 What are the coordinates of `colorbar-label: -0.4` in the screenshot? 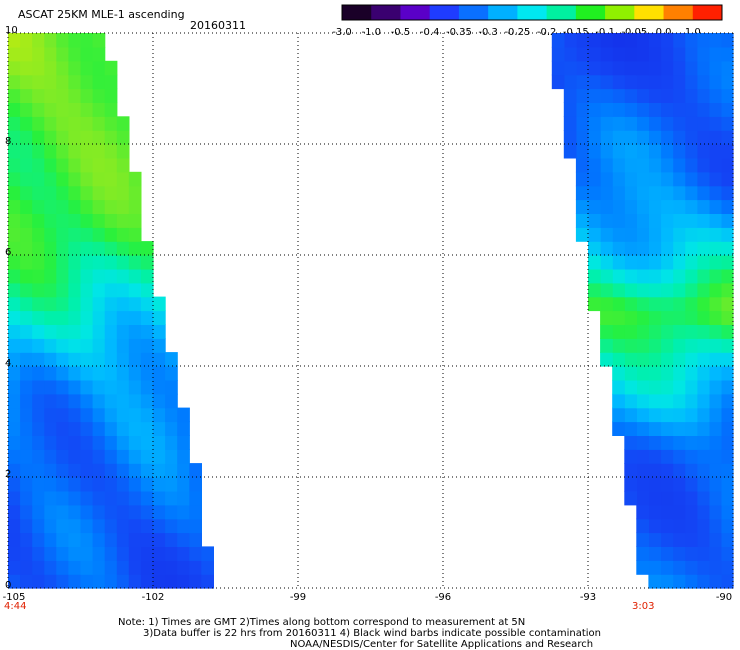 It's located at (430, 32).